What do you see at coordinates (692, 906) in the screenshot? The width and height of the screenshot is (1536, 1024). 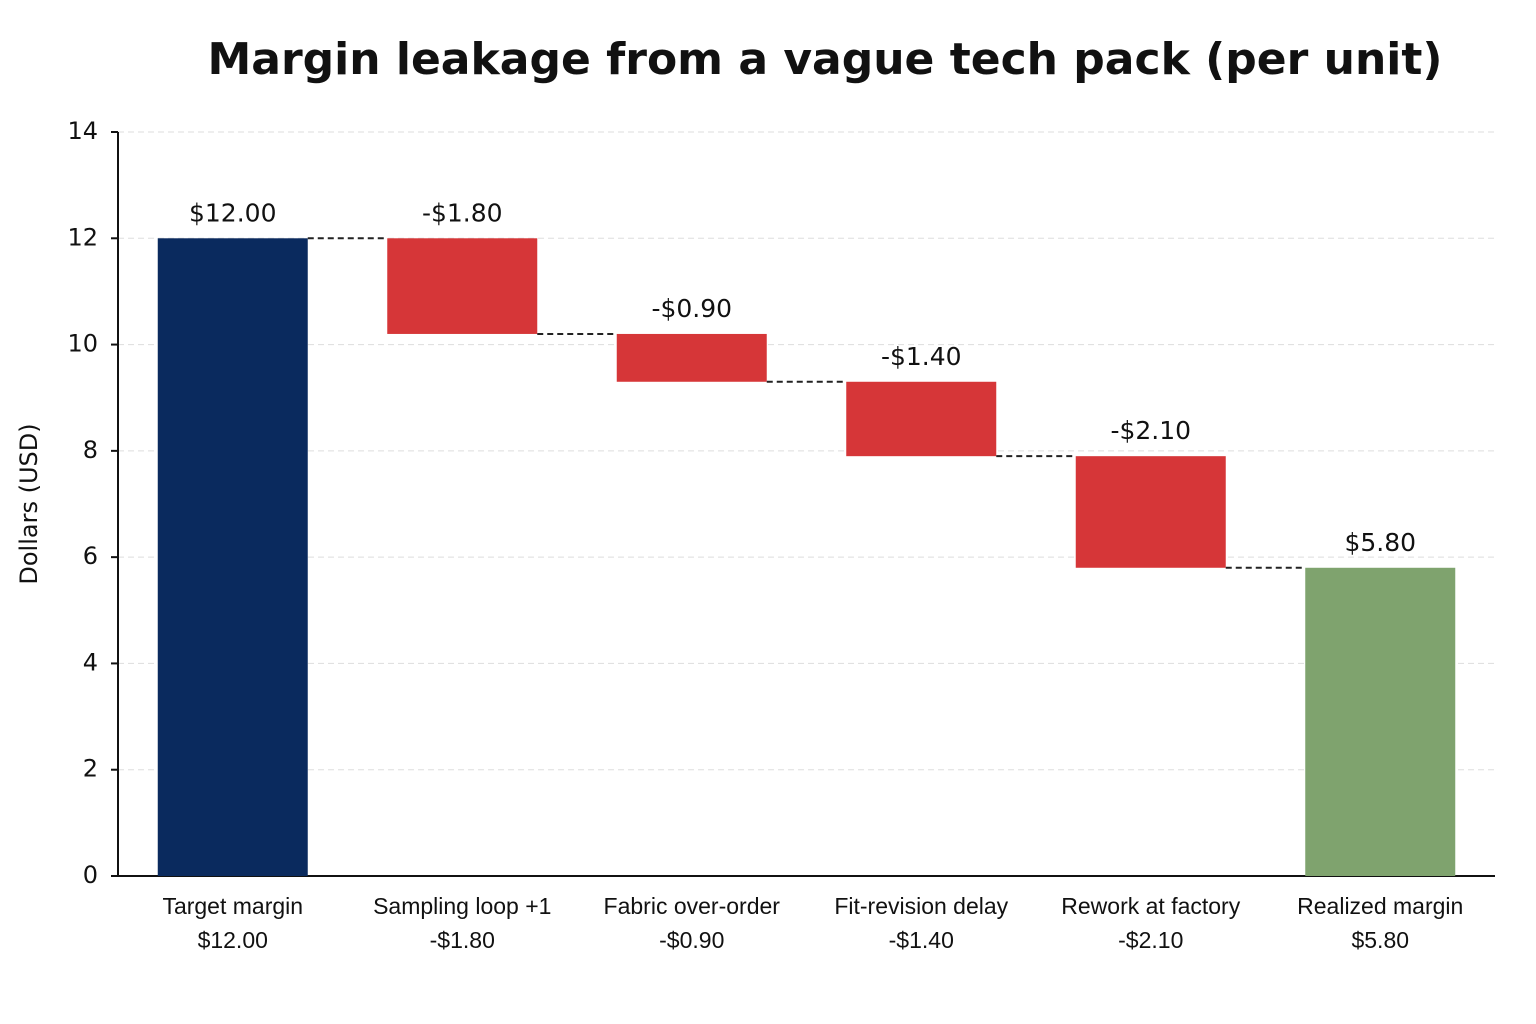 I see `x-tick-label: Fabric over-order` at bounding box center [692, 906].